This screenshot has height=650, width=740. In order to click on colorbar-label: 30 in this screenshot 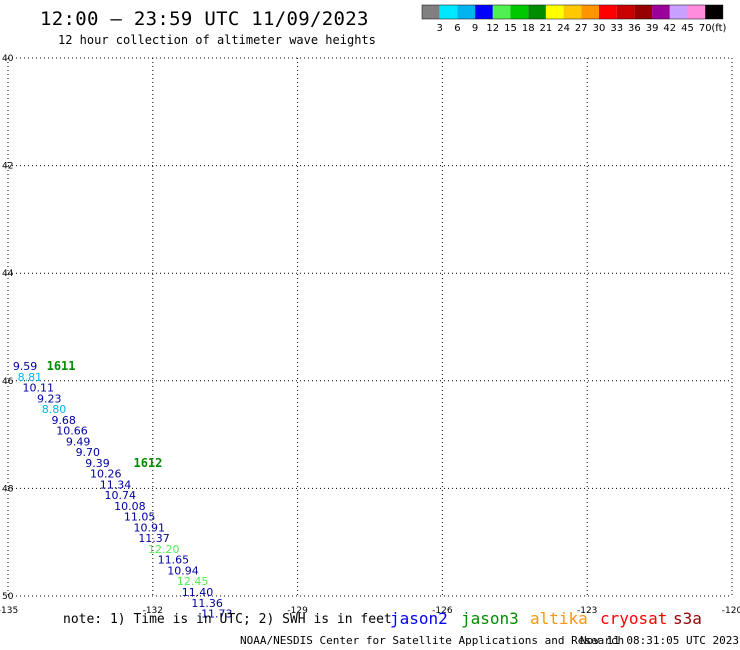, I will do `click(599, 28)`.